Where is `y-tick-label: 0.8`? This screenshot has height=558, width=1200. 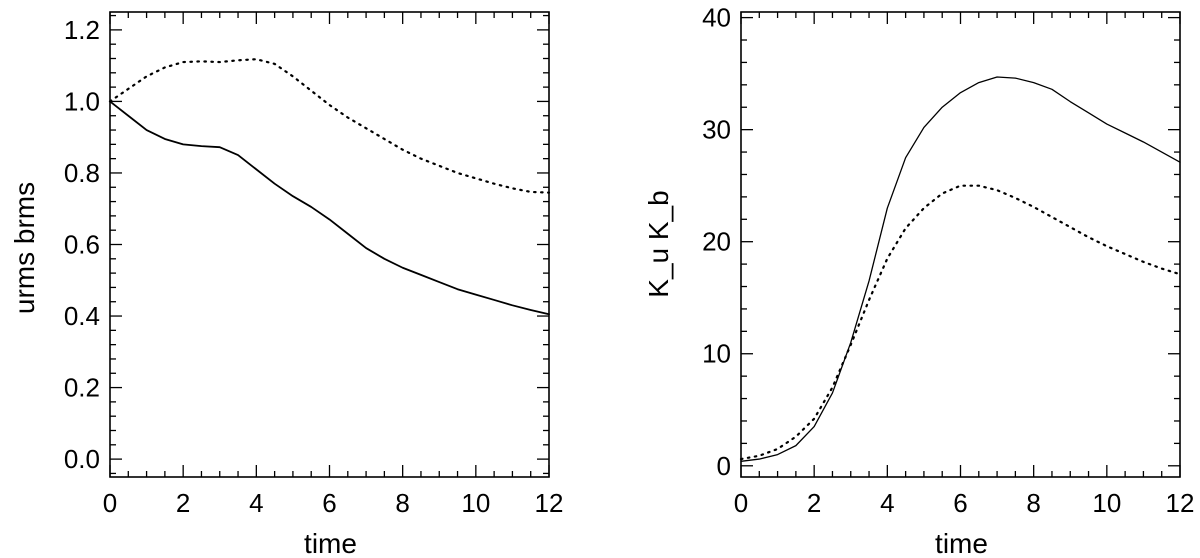
y-tick-label: 0.8 is located at coordinates (82, 173).